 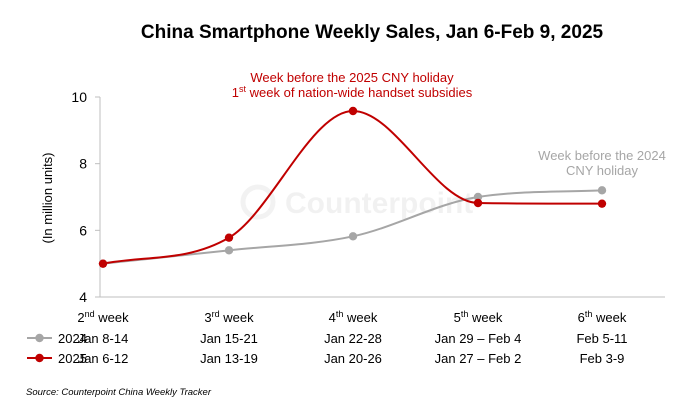 I want to click on watermark-text: Counterpoint, so click(x=379, y=203).